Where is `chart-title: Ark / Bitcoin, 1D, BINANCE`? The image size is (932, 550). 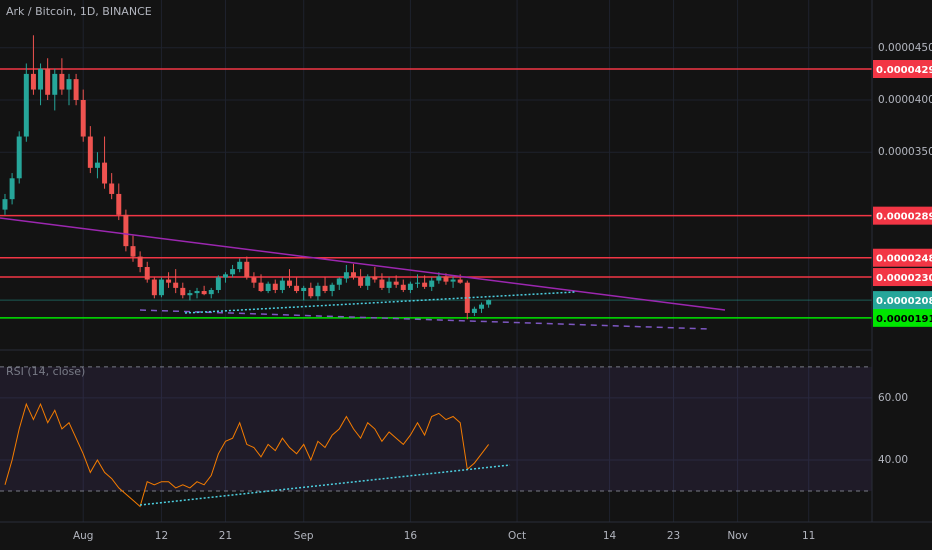
chart-title: Ark / Bitcoin, 1D, BINANCE is located at coordinates (79, 11).